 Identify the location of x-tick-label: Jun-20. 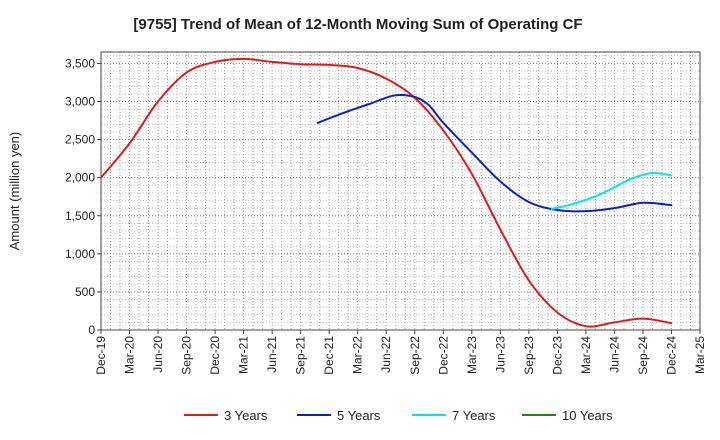
(158, 354).